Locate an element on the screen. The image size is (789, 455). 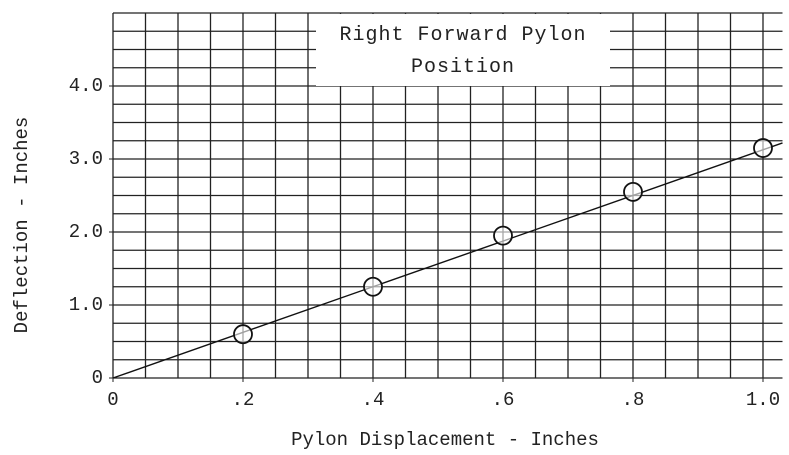
x-axis-label: Pylon Displacement - Inches is located at coordinates (445, 440).